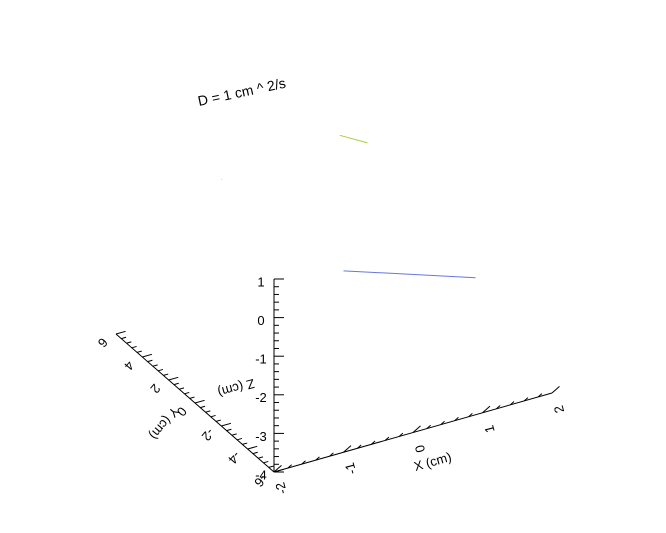 Image resolution: width=666 pixels, height=533 pixels. What do you see at coordinates (261, 397) in the screenshot?
I see `z-tick-label: -2` at bounding box center [261, 397].